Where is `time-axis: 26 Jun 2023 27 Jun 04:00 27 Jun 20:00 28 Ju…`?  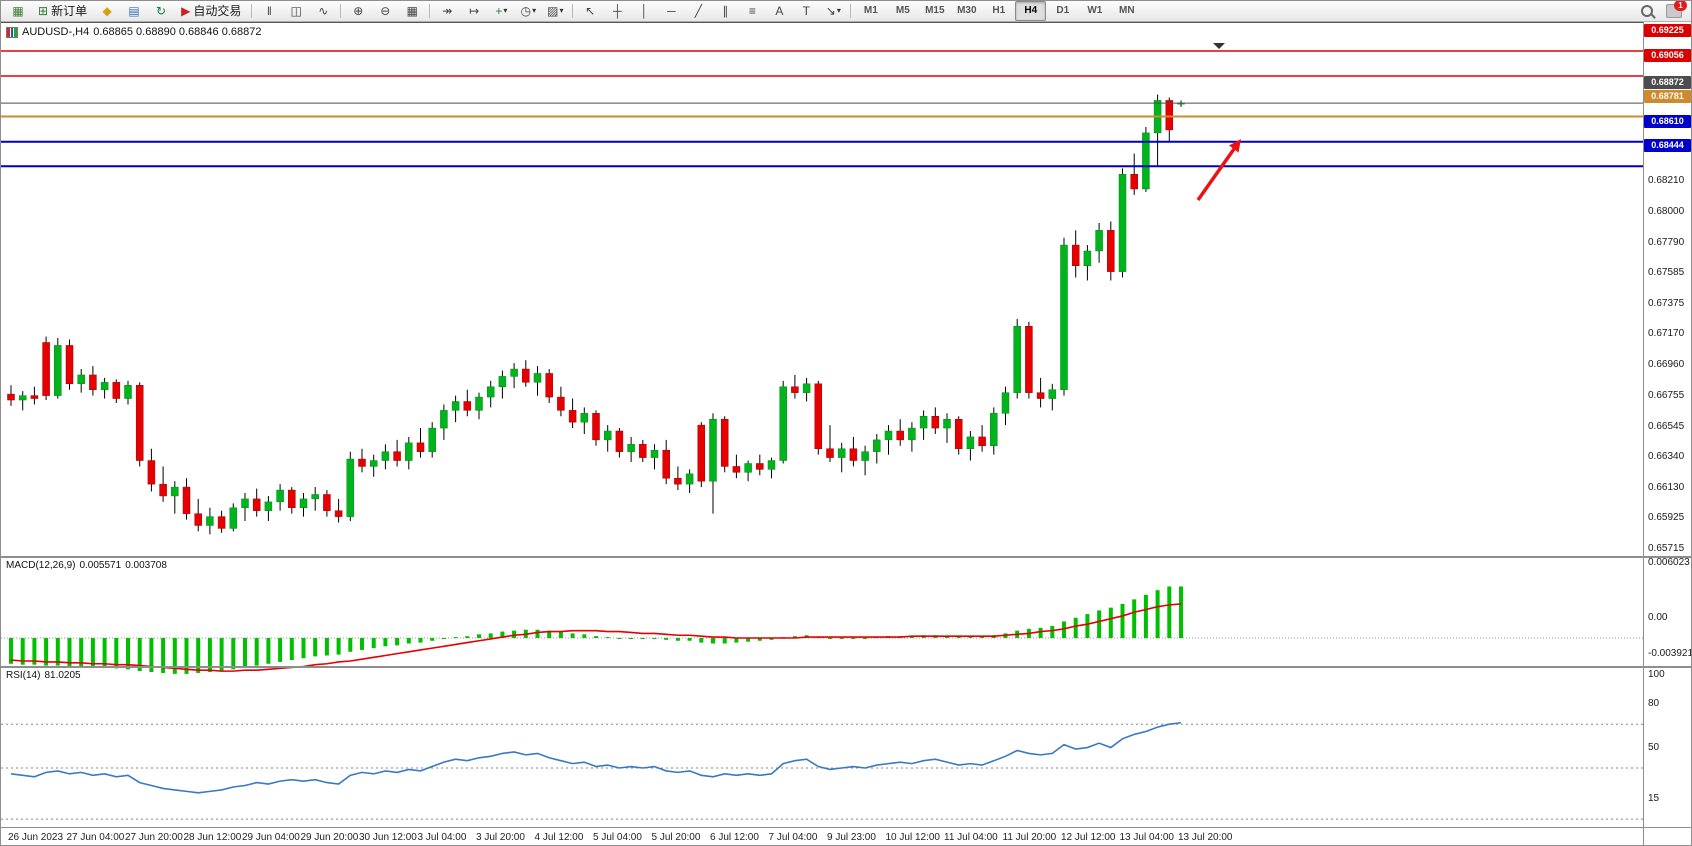
time-axis: 26 Jun 2023 27 Jun 04:00 27 Jun 20:00 28 Ju… is located at coordinates (822, 836).